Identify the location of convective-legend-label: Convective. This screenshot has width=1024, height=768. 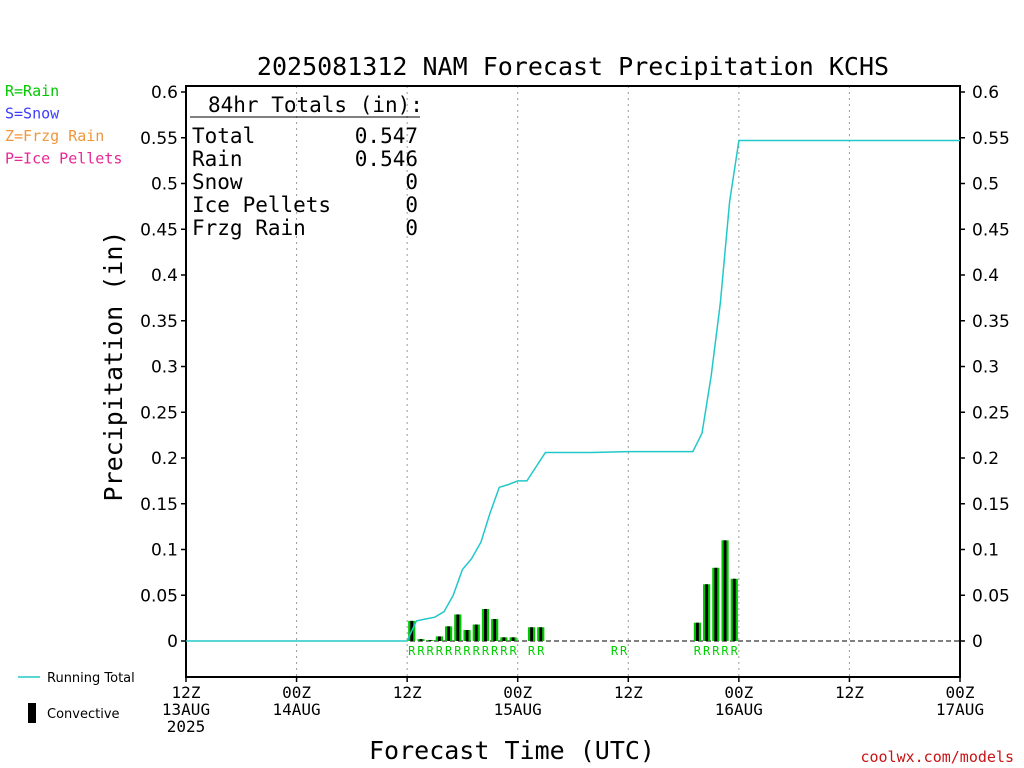
(83, 714).